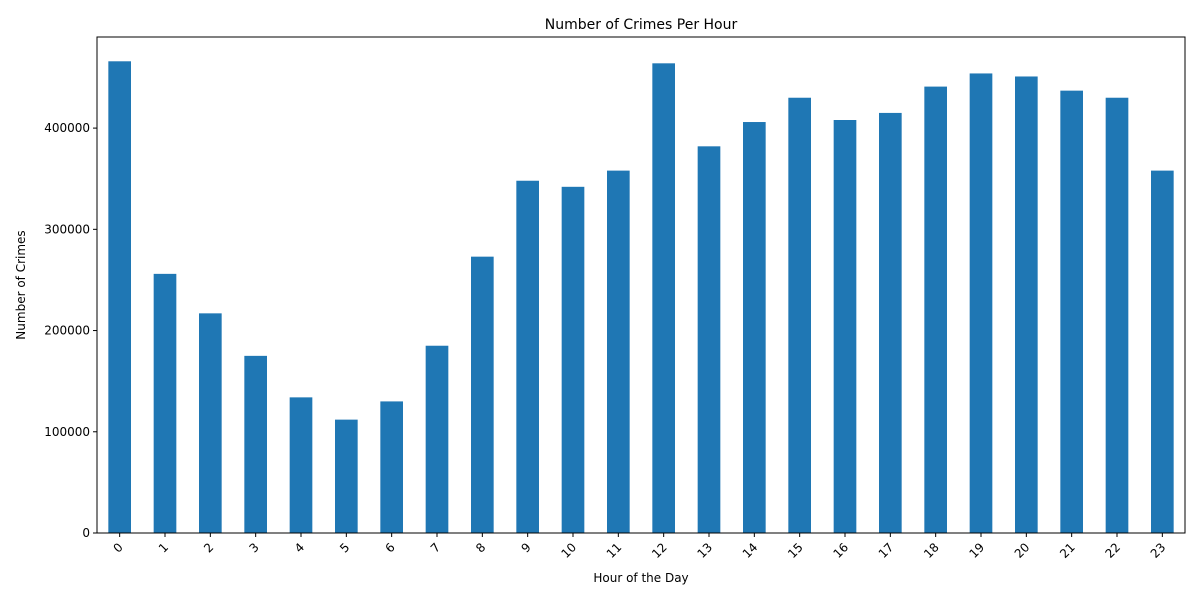  I want to click on x-ticks-group: 0 1 2 3 4 5 6 7 8 9 10 11 12 13 14 15 16 17 18 19 20 21 22 23, so click(639, 547).